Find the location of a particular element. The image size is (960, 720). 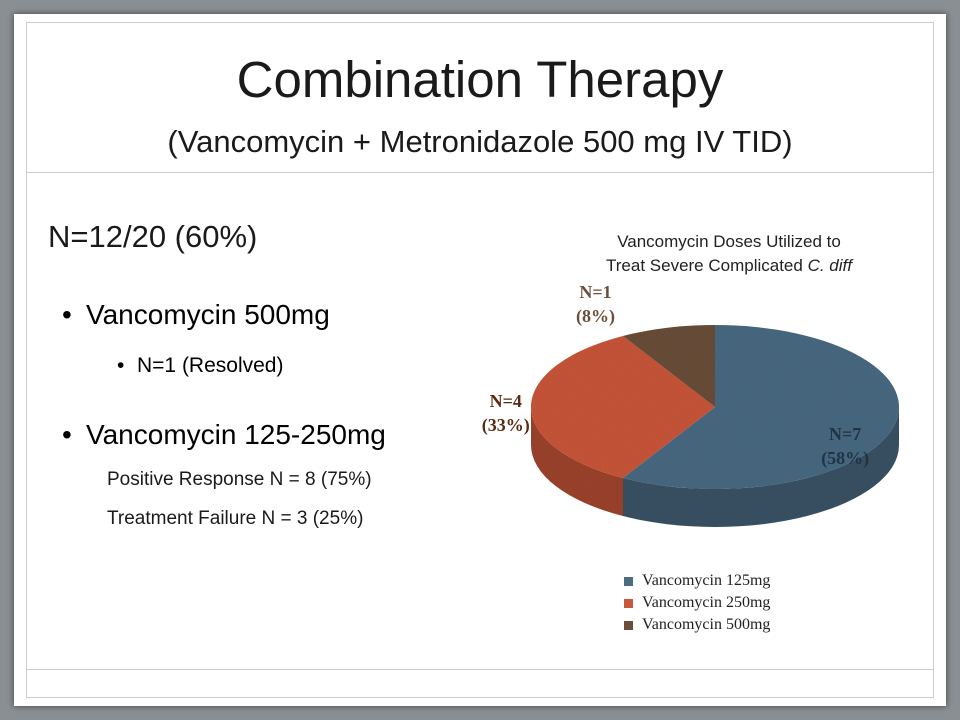

legend-label: Vancomycin 125mg is located at coordinates (706, 580).